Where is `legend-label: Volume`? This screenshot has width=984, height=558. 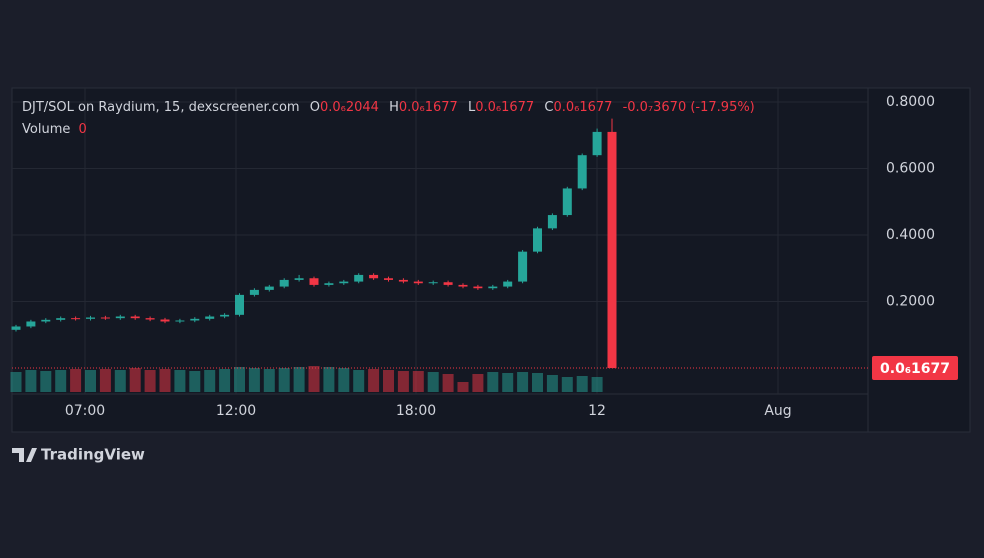
legend-label: Volume is located at coordinates (46, 129).